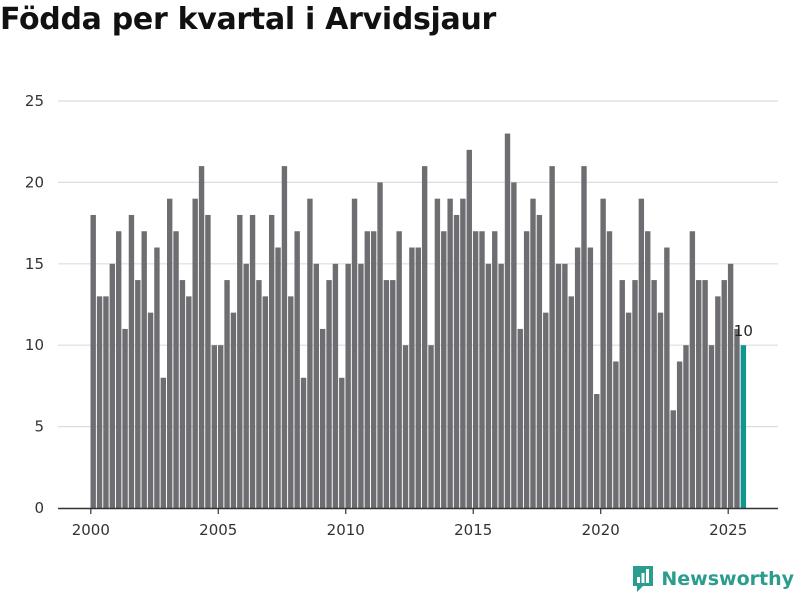 The height and width of the screenshot is (600, 800). Describe the element at coordinates (218, 530) in the screenshot. I see `x-tick-label: 2005` at that location.